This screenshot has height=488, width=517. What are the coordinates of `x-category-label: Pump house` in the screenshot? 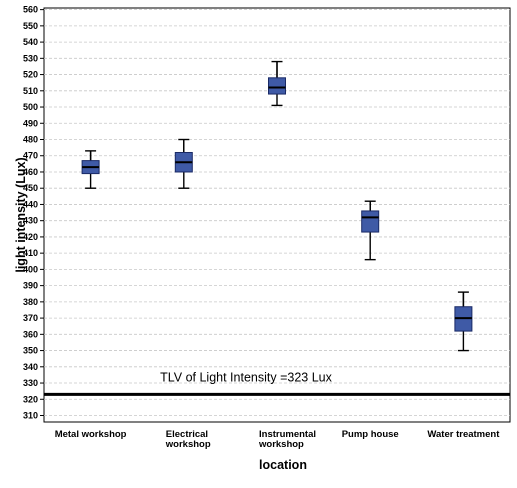 It's located at (370, 434).